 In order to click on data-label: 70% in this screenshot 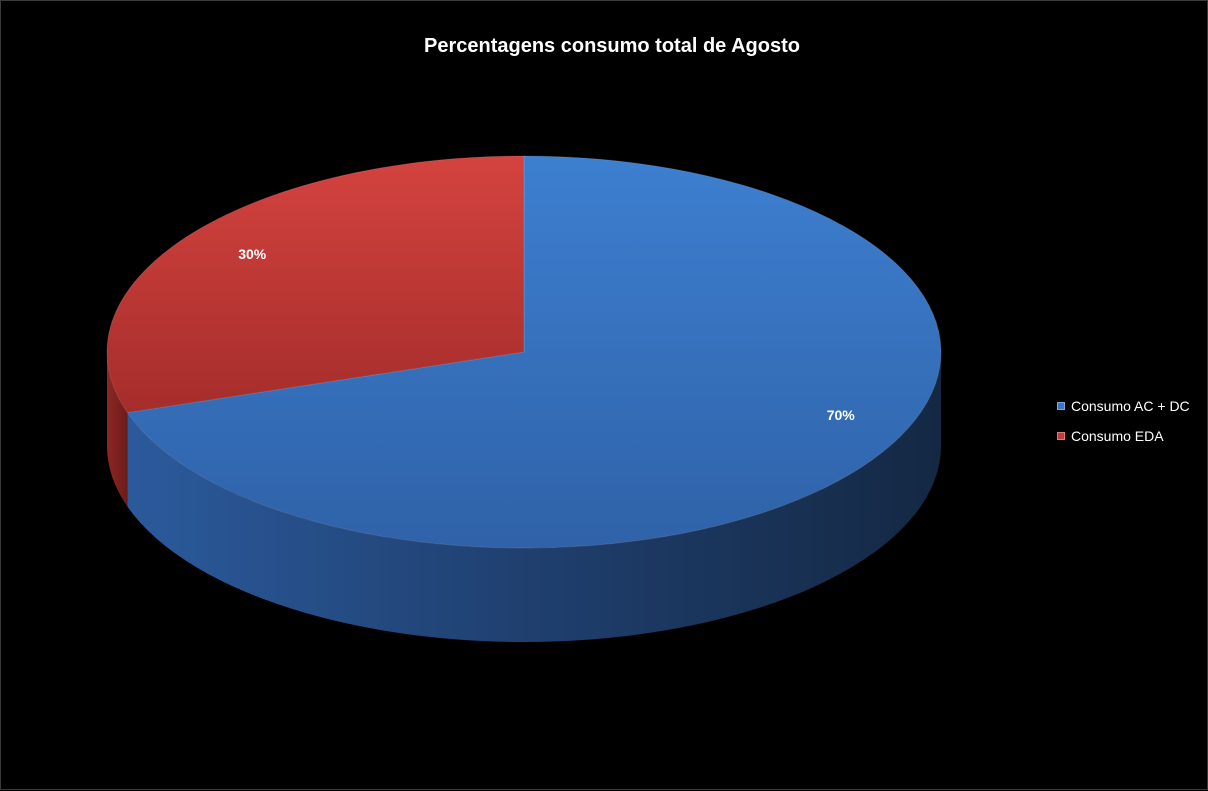, I will do `click(841, 415)`.